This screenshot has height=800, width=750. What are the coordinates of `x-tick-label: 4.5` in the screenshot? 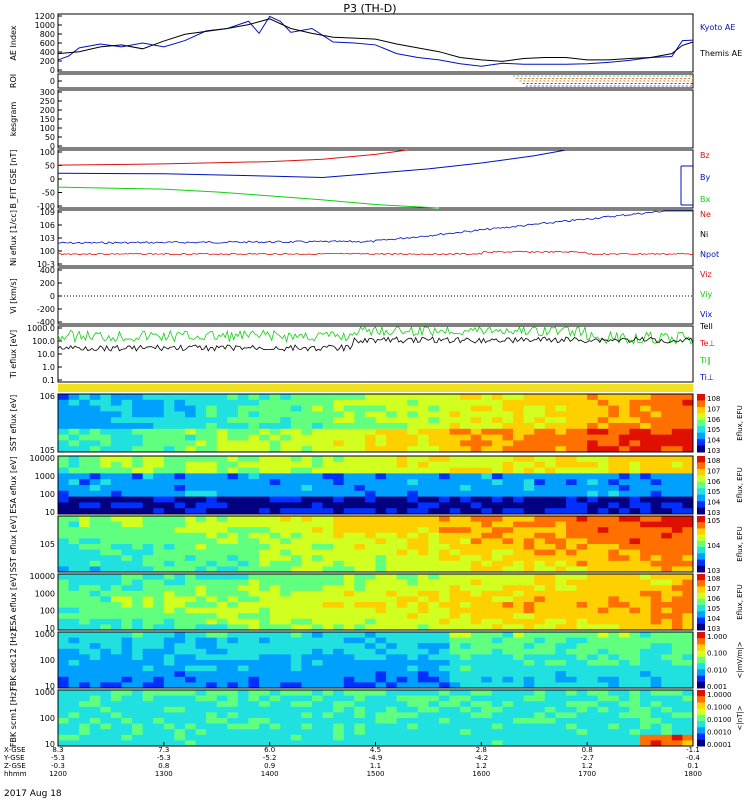 It's located at (375, 750).